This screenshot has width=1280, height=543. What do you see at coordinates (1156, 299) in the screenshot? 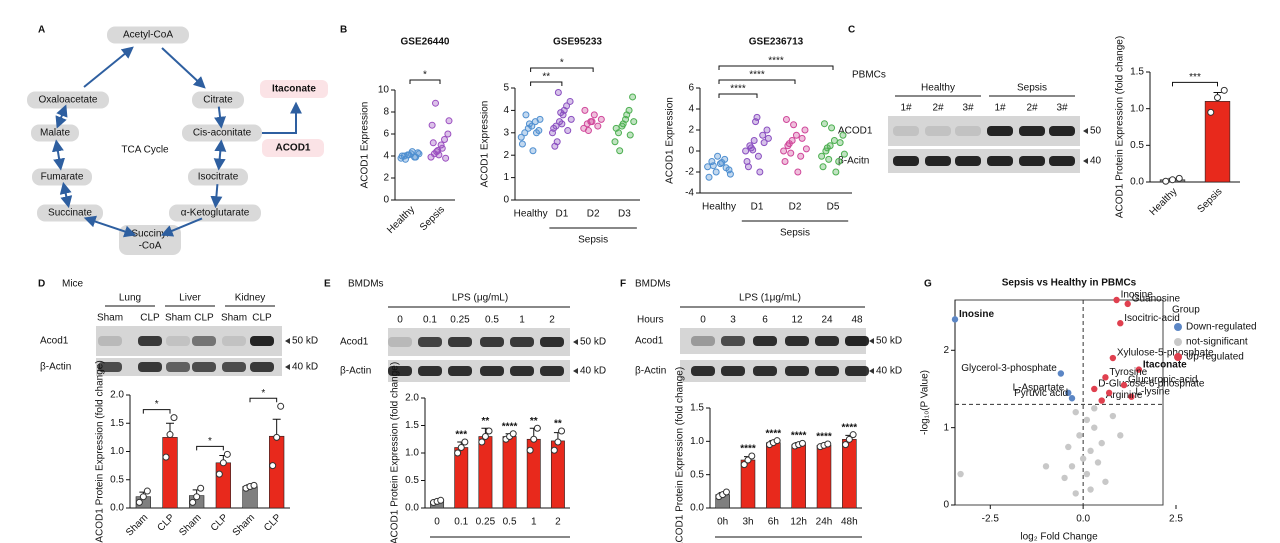
I see `point-label: Guanosine` at bounding box center [1156, 299].